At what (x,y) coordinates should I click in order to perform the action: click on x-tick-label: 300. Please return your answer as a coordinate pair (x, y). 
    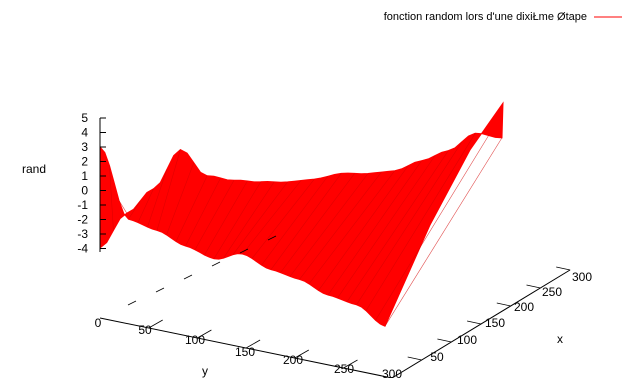
    Looking at the image, I should click on (582, 277).